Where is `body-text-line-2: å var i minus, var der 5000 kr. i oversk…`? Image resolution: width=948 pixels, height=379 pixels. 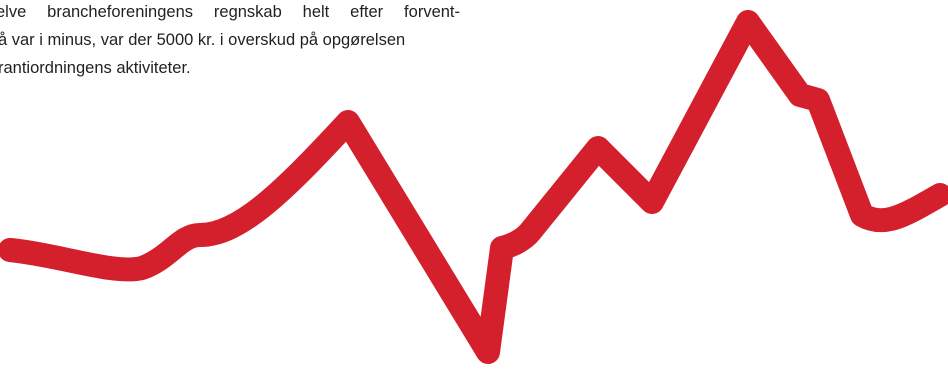
body-text-line-2: å var i minus, var der 5000 kr. i oversk… is located at coordinates (203, 40).